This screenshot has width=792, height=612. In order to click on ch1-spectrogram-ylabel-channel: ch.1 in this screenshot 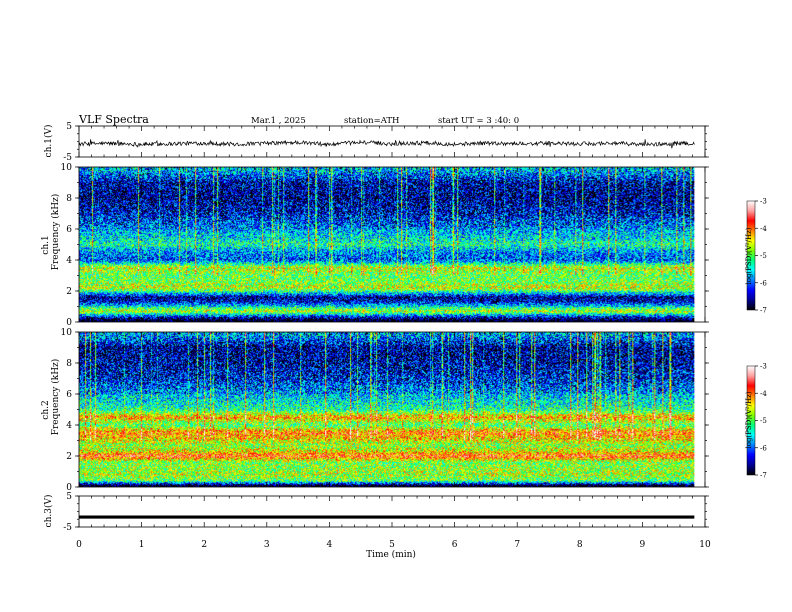, I will do `click(46, 244)`.